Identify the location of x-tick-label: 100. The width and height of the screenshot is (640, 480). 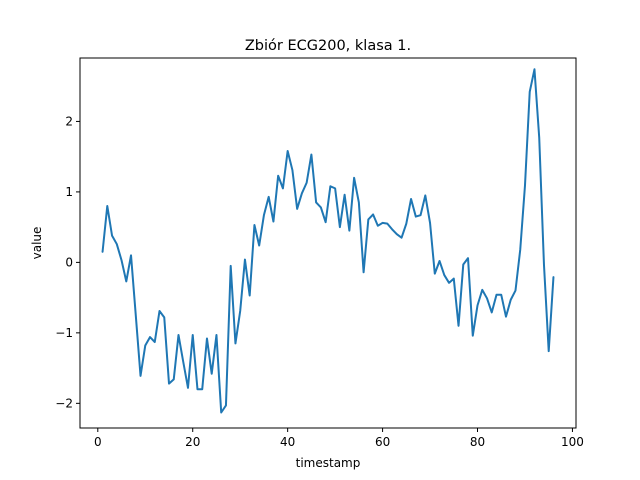
(572, 442).